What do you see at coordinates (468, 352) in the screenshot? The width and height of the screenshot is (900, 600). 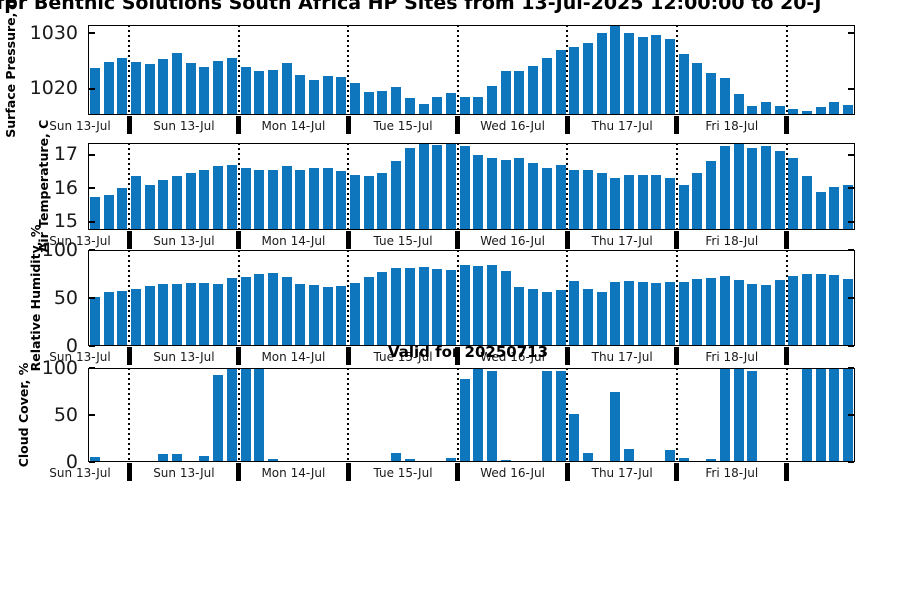 I see `valid-annotation: Valid for 20250713` at bounding box center [468, 352].